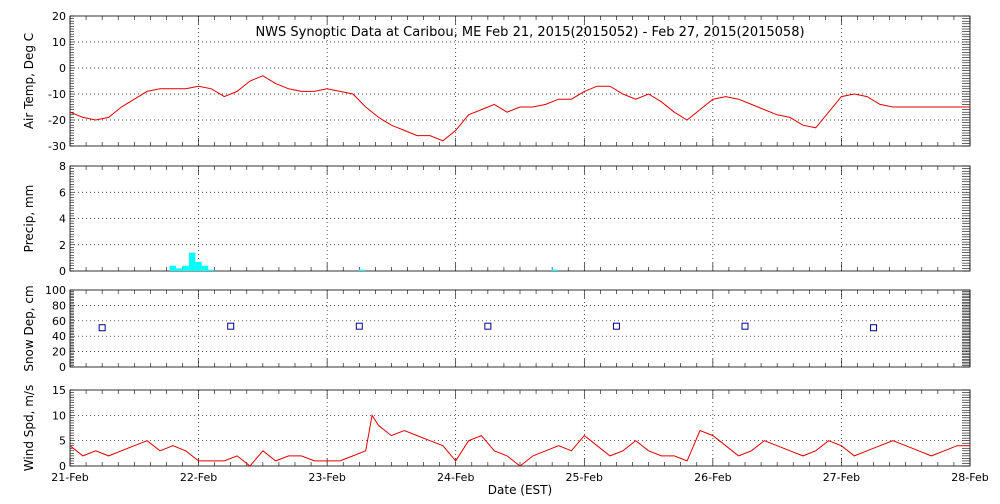 The height and width of the screenshot is (504, 1000). What do you see at coordinates (62, 245) in the screenshot?
I see `precip-y-tick-label: 2` at bounding box center [62, 245].